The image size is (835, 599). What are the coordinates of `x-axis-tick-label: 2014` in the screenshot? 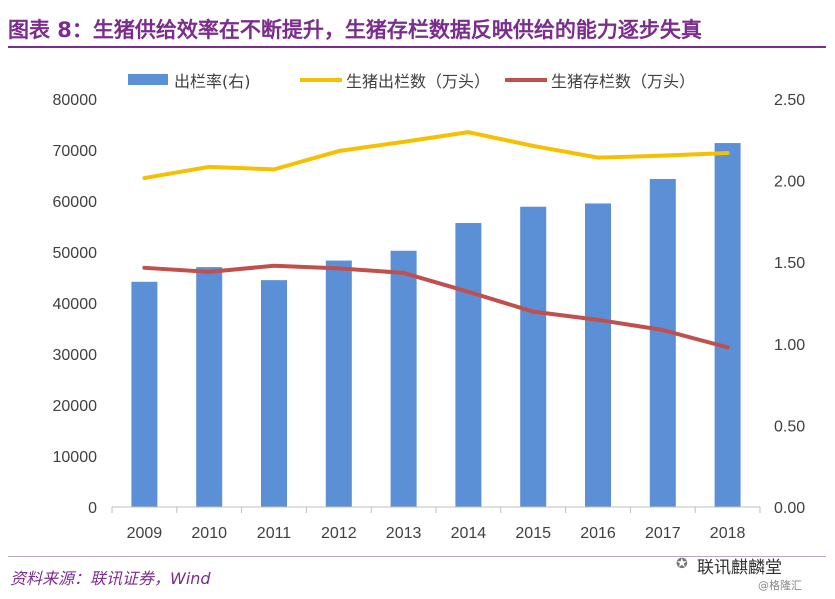 It's located at (469, 533).